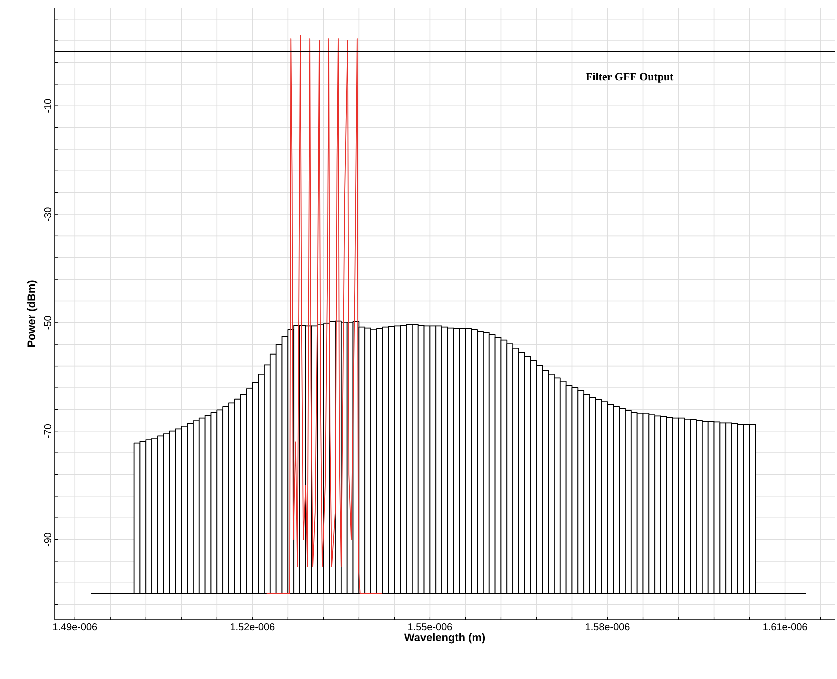 This screenshot has width=837, height=679. What do you see at coordinates (630, 77) in the screenshot?
I see `text: Filter GFF Output` at bounding box center [630, 77].